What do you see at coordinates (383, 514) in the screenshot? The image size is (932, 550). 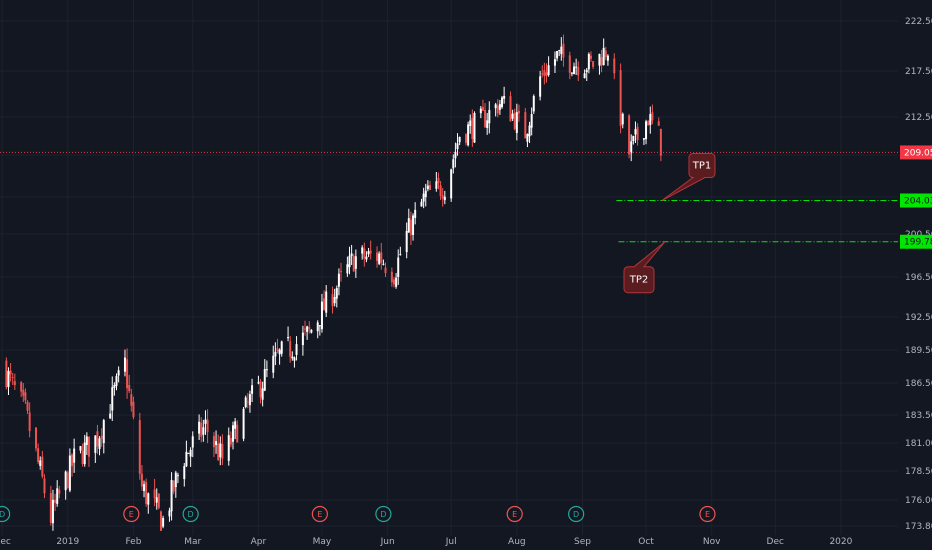 I see `event-marker-dividend-4: D` at bounding box center [383, 514].